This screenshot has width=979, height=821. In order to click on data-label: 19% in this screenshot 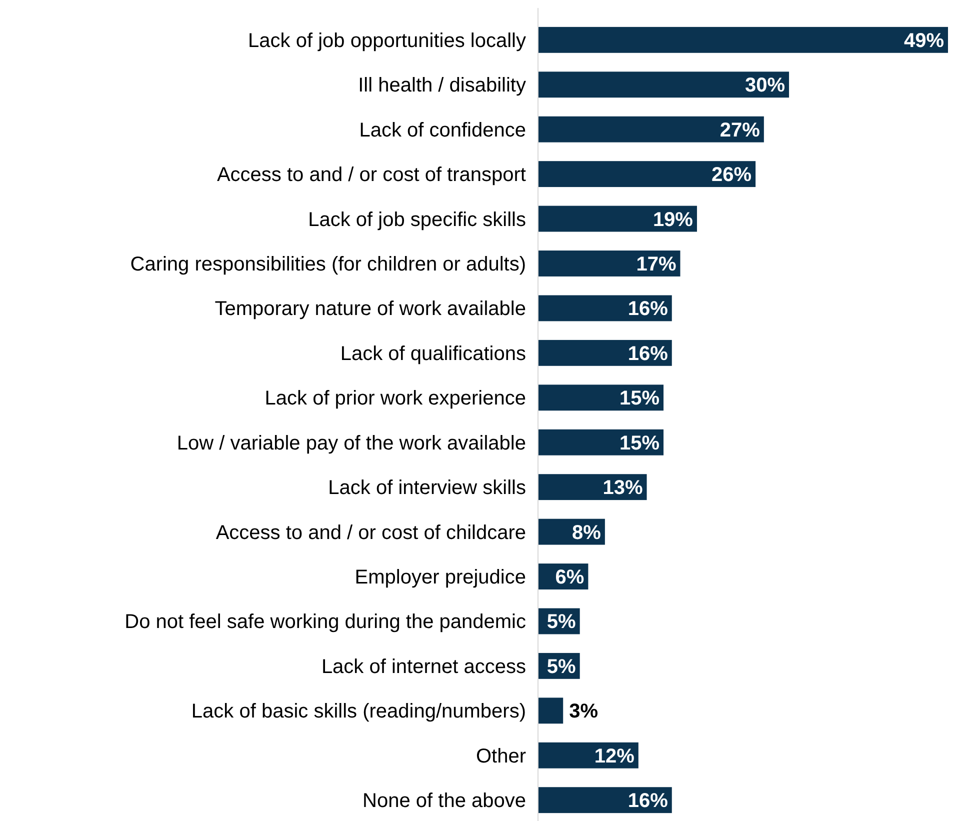, I will do `click(673, 219)`.